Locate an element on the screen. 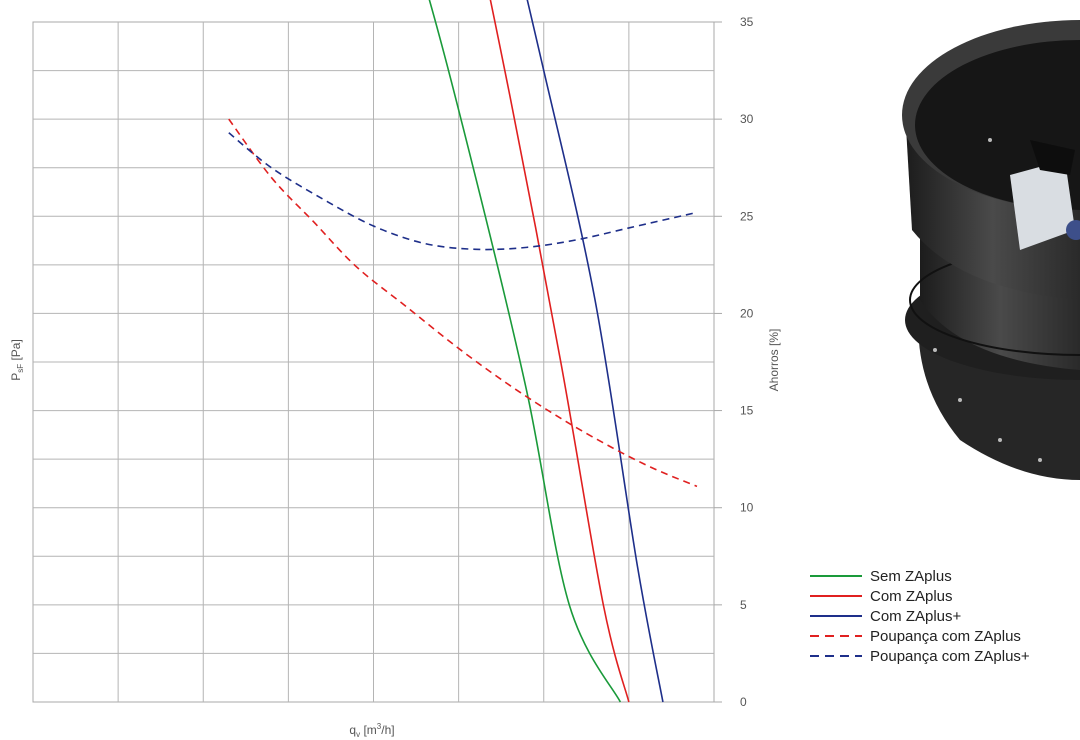 This screenshot has height=740, width=1080. legend-label: Poupança com ZAplus+ is located at coordinates (950, 656).